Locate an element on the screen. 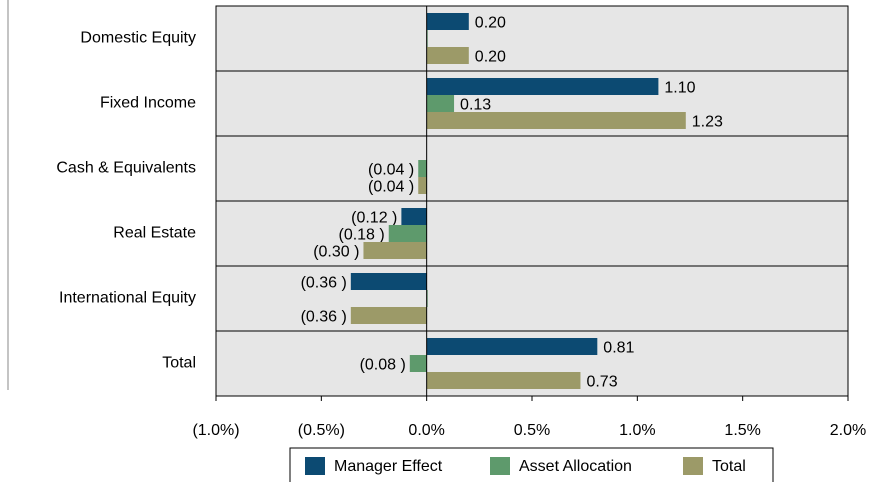  category-label: Cash & Equivalents is located at coordinates (126, 168).